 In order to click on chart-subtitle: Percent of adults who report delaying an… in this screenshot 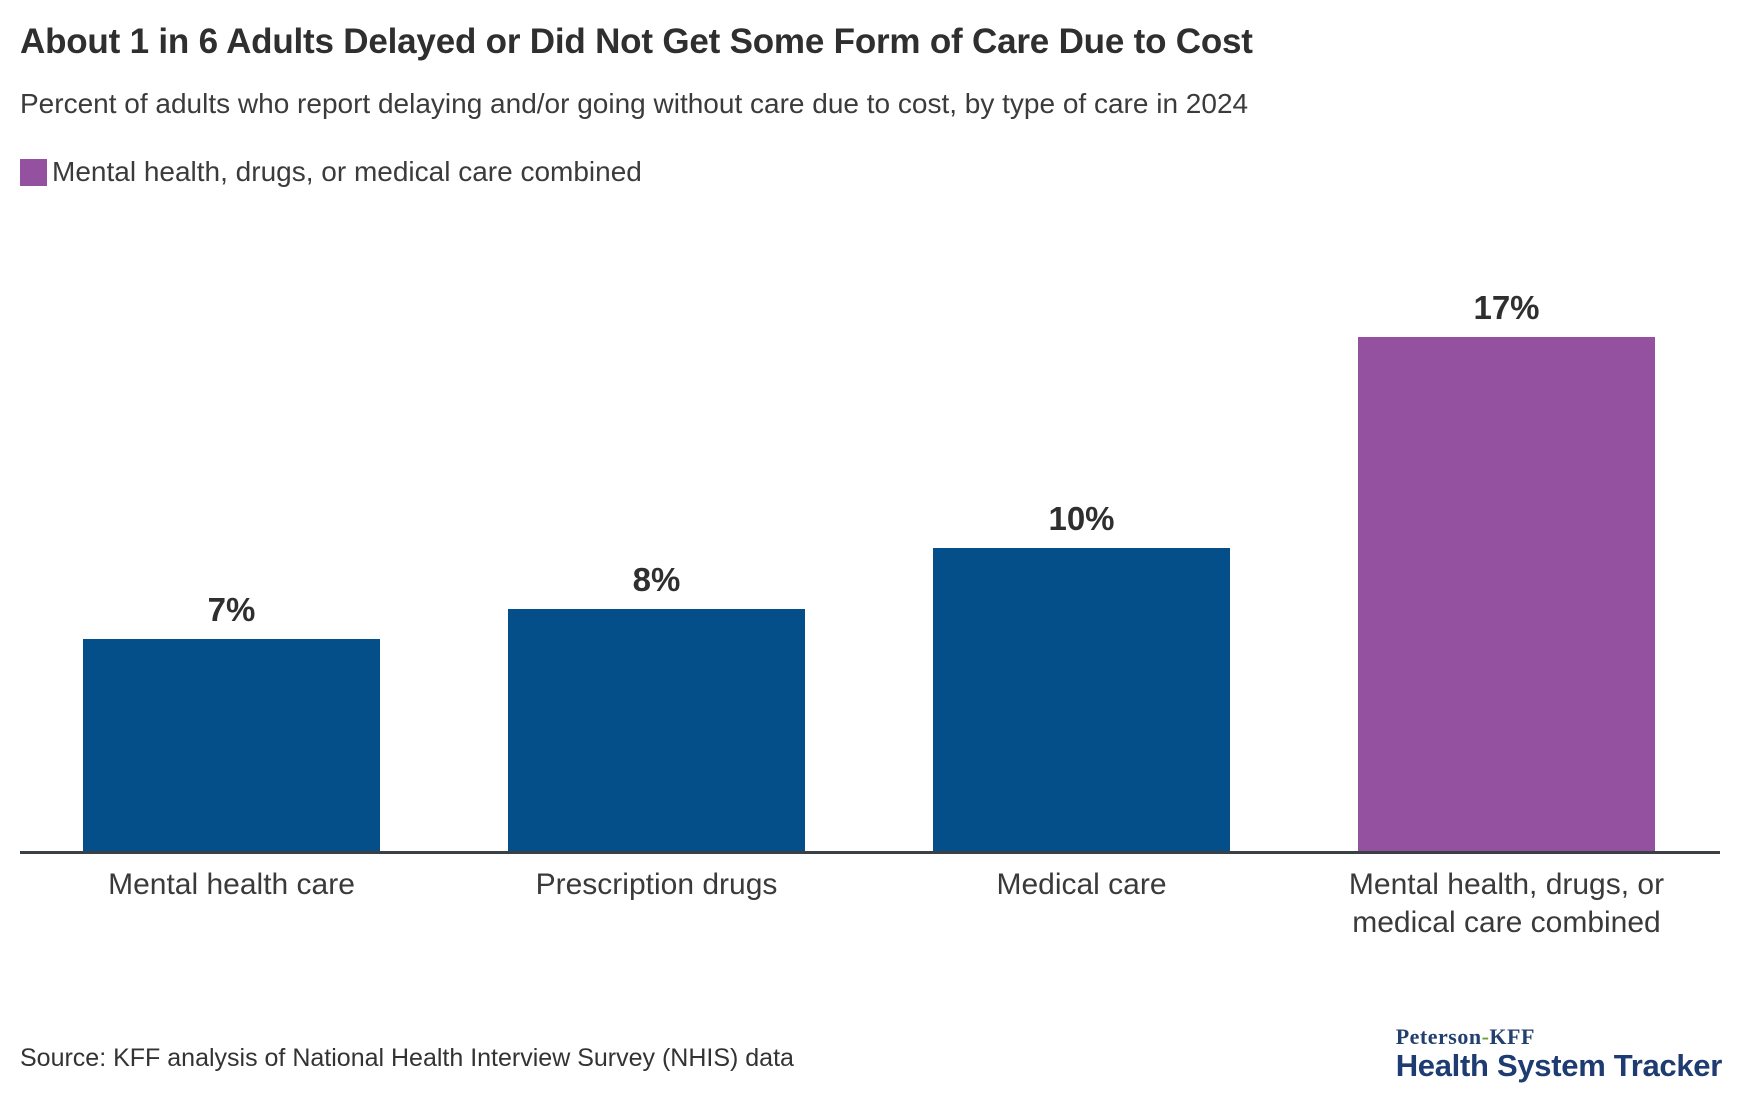, I will do `click(634, 103)`.